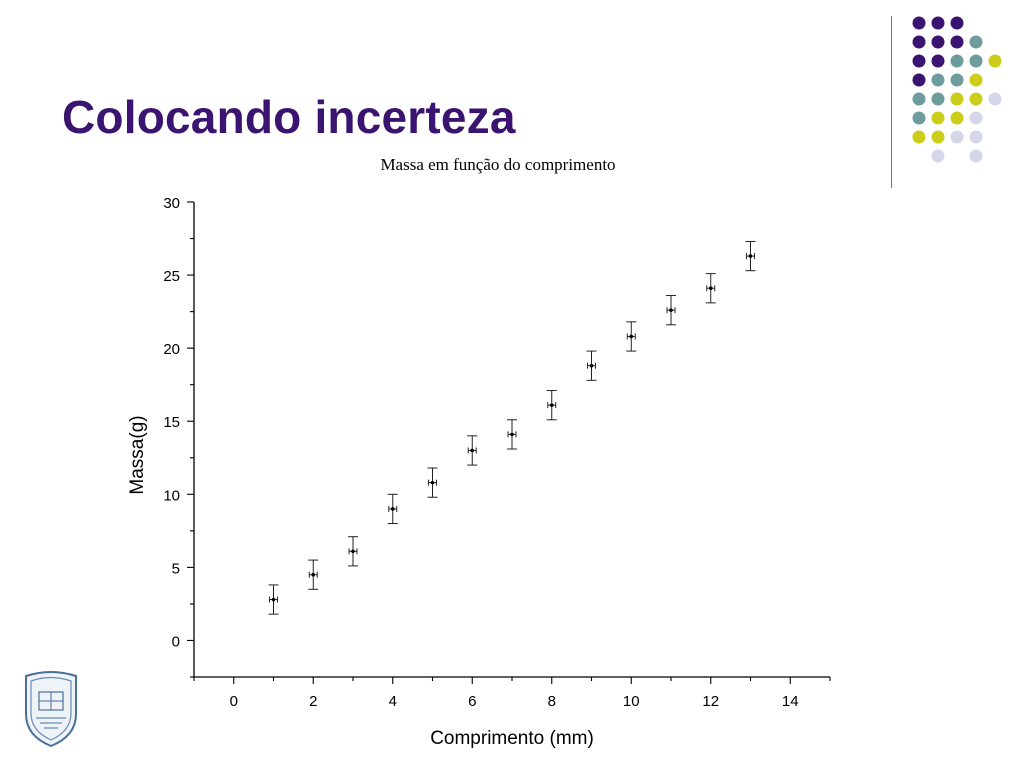  What do you see at coordinates (393, 701) in the screenshot?
I see `x-tick-label: 4` at bounding box center [393, 701].